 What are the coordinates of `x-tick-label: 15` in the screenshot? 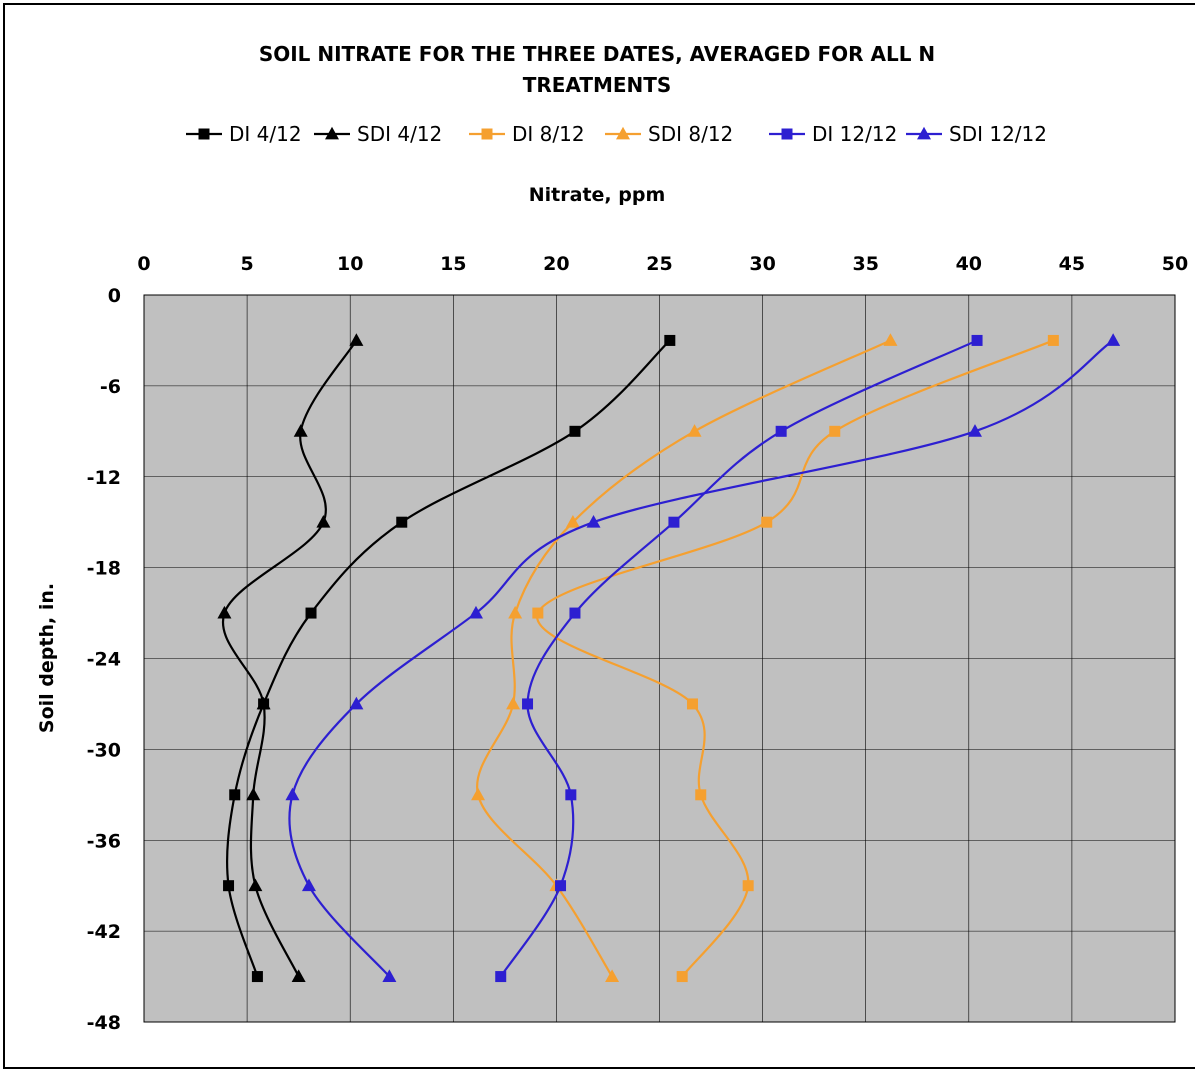 It's located at (453, 264).